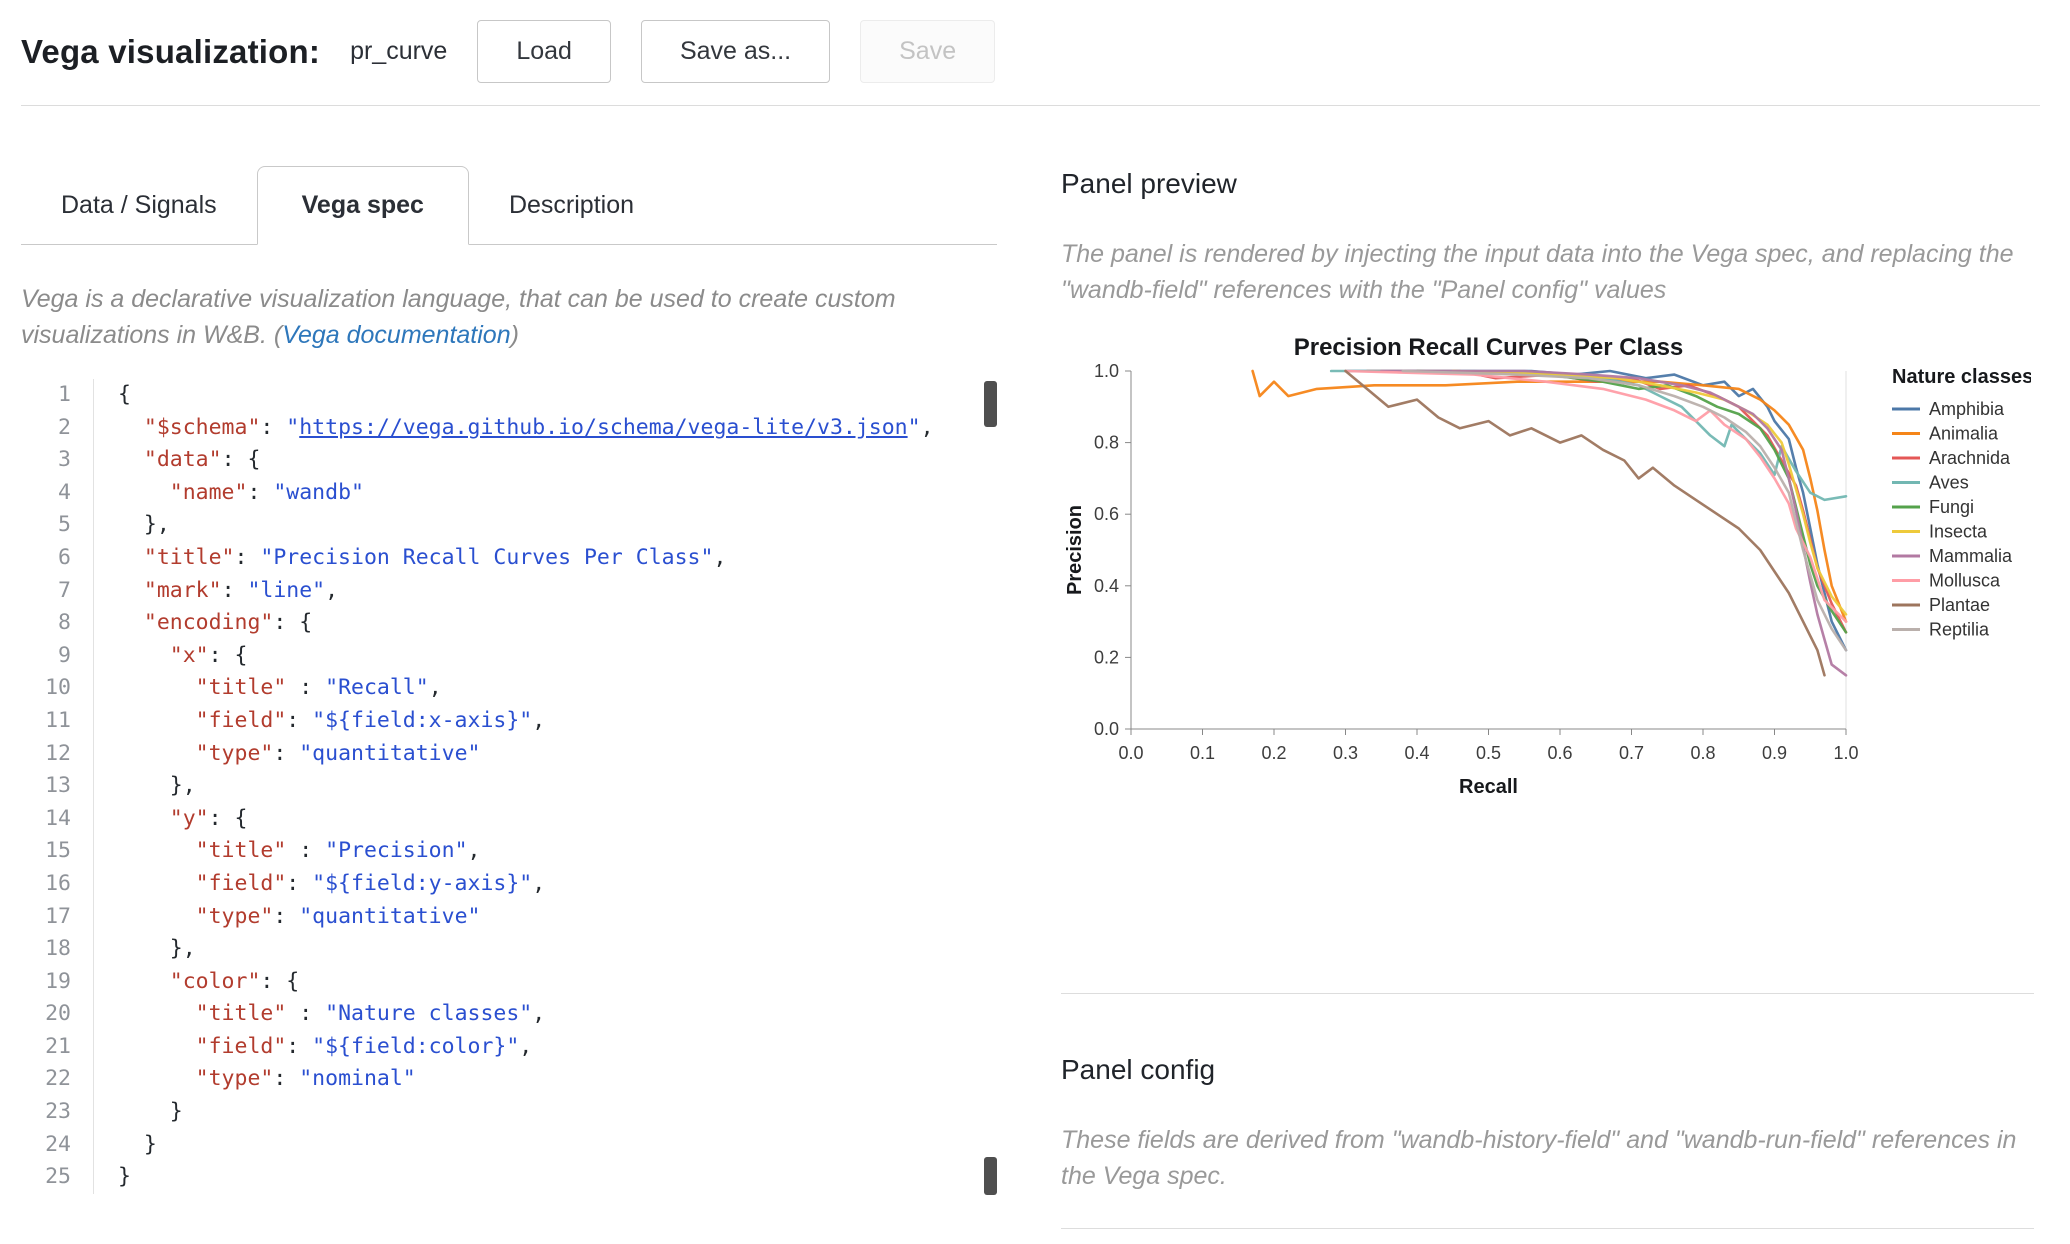 This screenshot has height=1244, width=2070. Describe the element at coordinates (139, 205) in the screenshot. I see `tab-data-signals: Data / Signals` at that location.